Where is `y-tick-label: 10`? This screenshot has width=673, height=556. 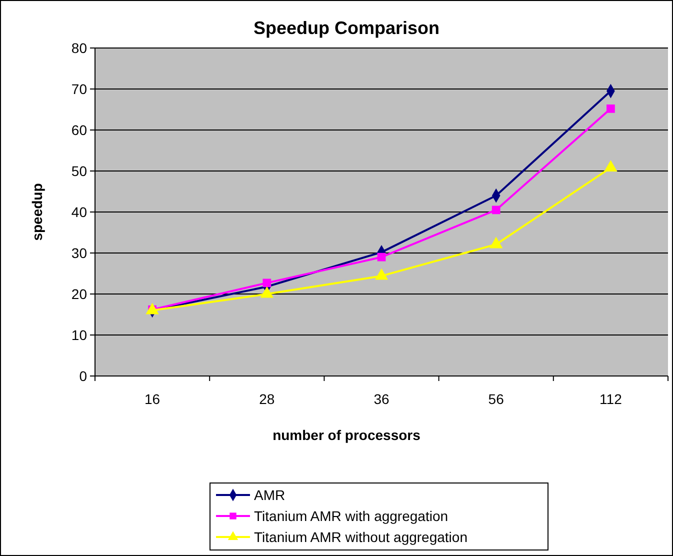
y-tick-label: 10 is located at coordinates (79, 335).